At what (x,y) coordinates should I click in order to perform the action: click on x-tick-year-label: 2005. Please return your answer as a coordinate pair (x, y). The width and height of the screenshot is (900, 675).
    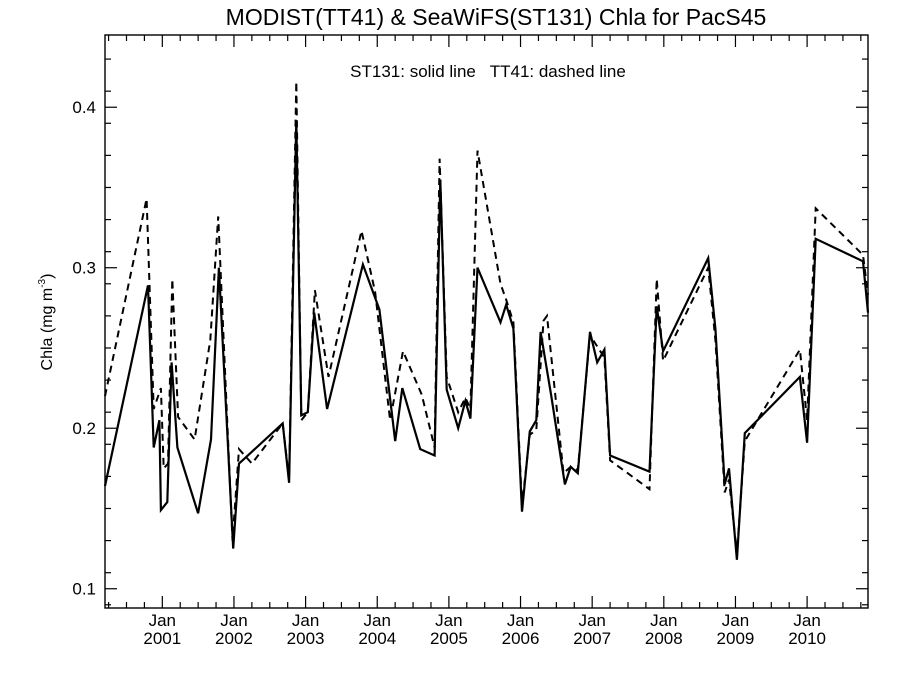
    Looking at the image, I should click on (449, 638).